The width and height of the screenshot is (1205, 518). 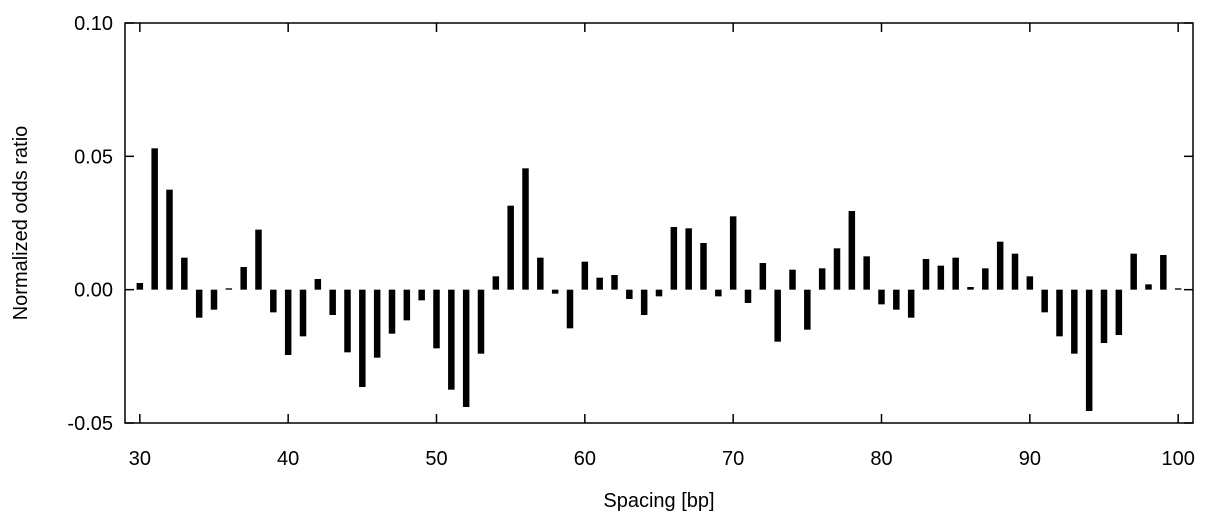 I want to click on y-tick-label: -0.05, so click(x=90, y=424).